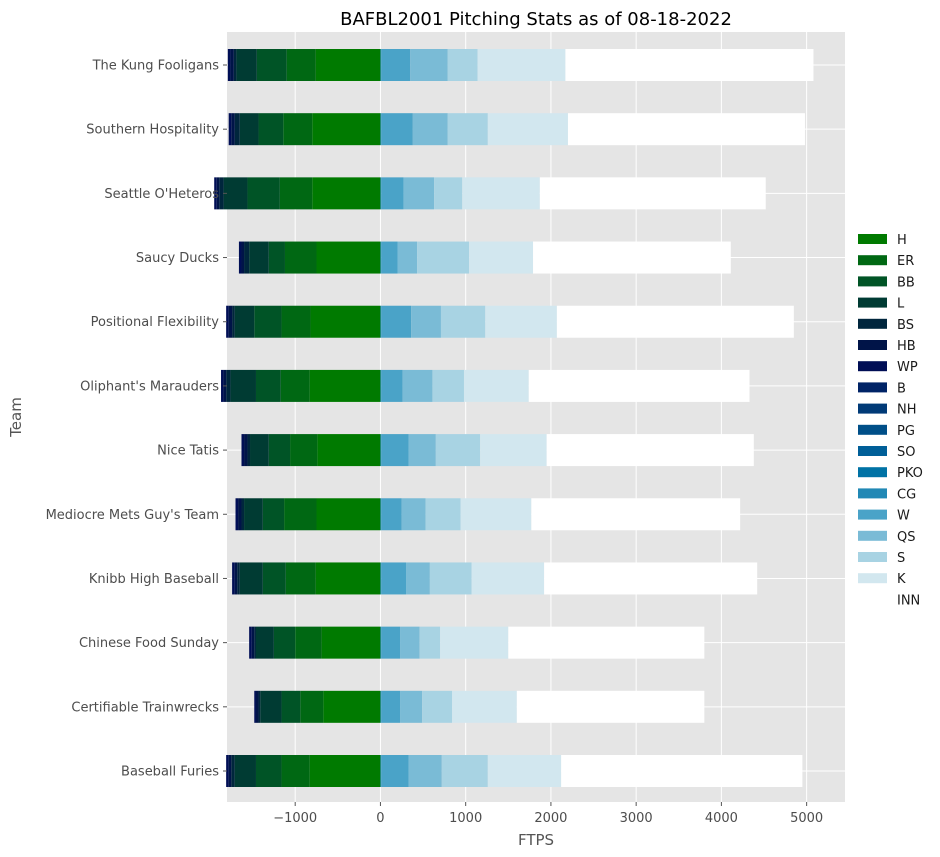  I want to click on legend-label: K, so click(901, 579).